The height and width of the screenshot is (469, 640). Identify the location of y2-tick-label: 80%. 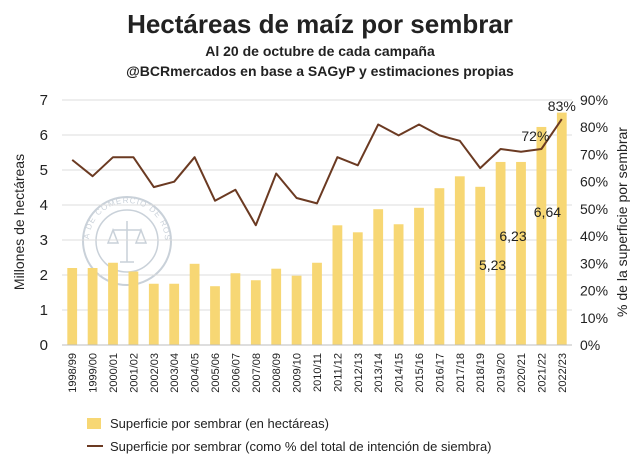
(594, 127).